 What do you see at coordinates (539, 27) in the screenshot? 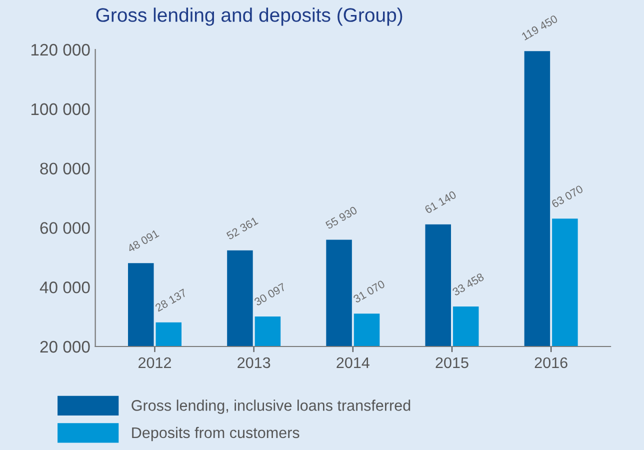
I see `data-label: 119 450` at bounding box center [539, 27].